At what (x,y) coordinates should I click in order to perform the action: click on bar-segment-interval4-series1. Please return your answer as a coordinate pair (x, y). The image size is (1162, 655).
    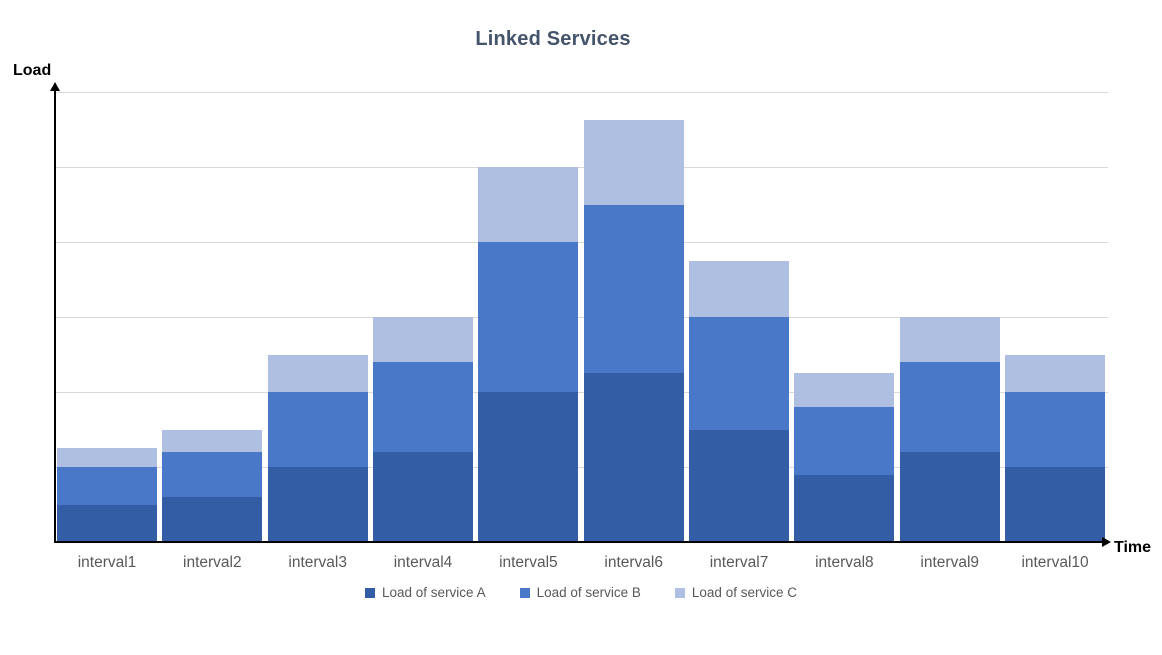
    Looking at the image, I should click on (423, 497).